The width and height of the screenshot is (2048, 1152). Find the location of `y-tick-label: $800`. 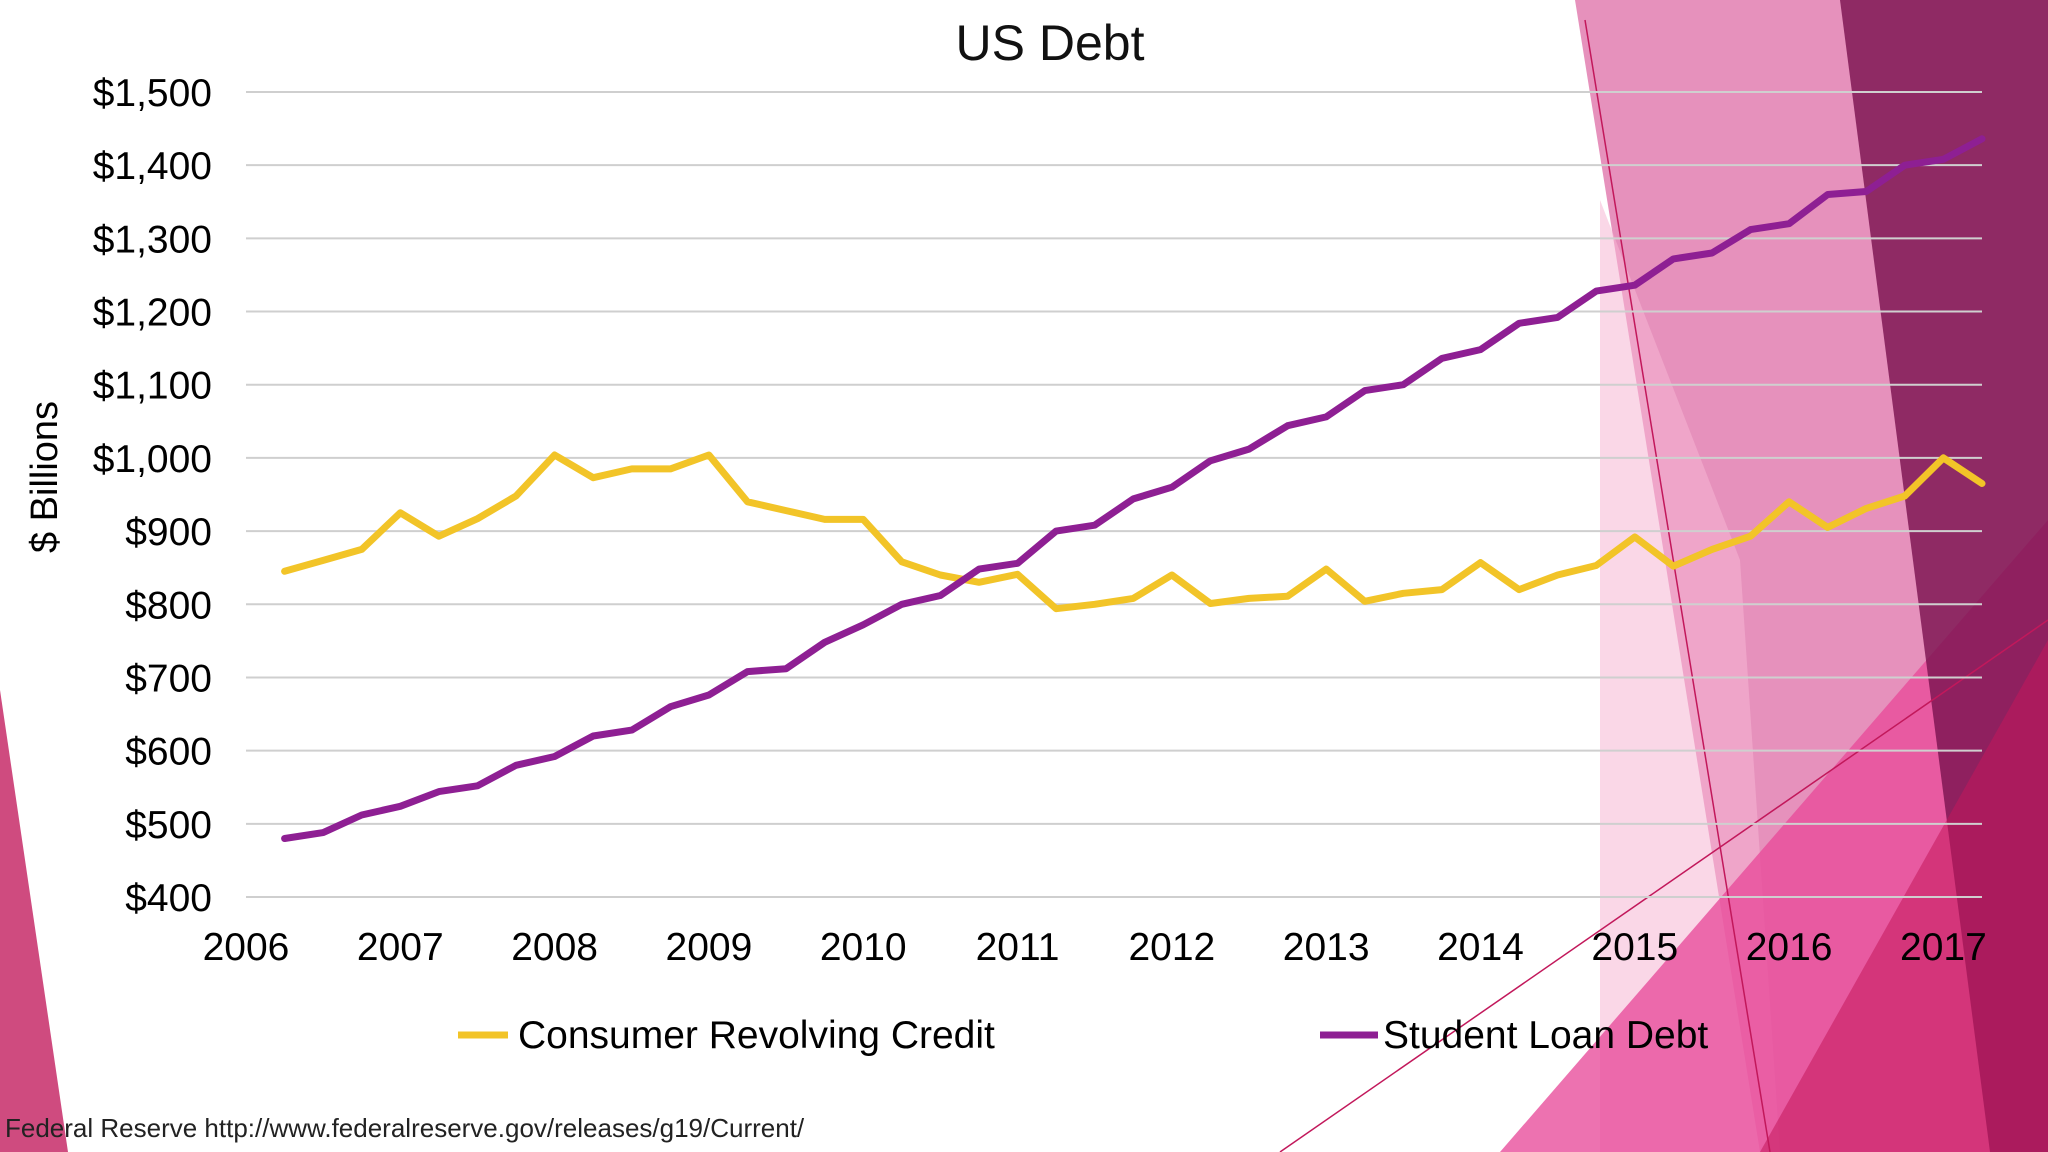

y-tick-label: $800 is located at coordinates (168, 605).